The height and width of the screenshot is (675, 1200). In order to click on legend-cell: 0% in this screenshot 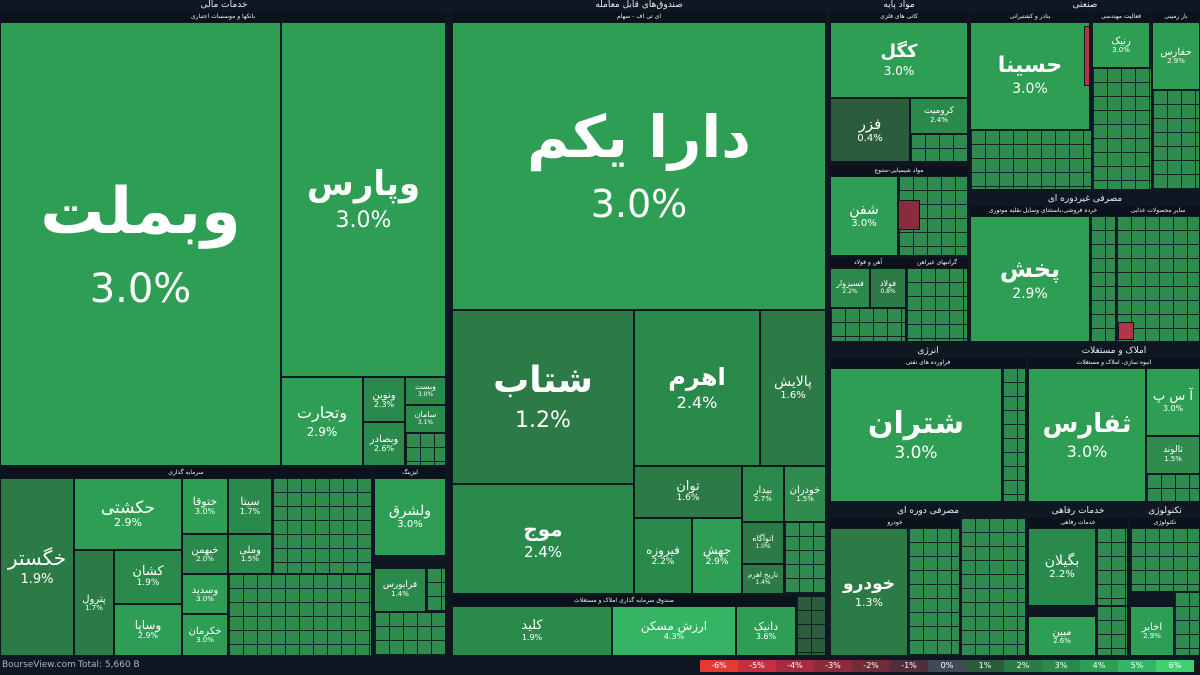, I will do `click(947, 666)`.